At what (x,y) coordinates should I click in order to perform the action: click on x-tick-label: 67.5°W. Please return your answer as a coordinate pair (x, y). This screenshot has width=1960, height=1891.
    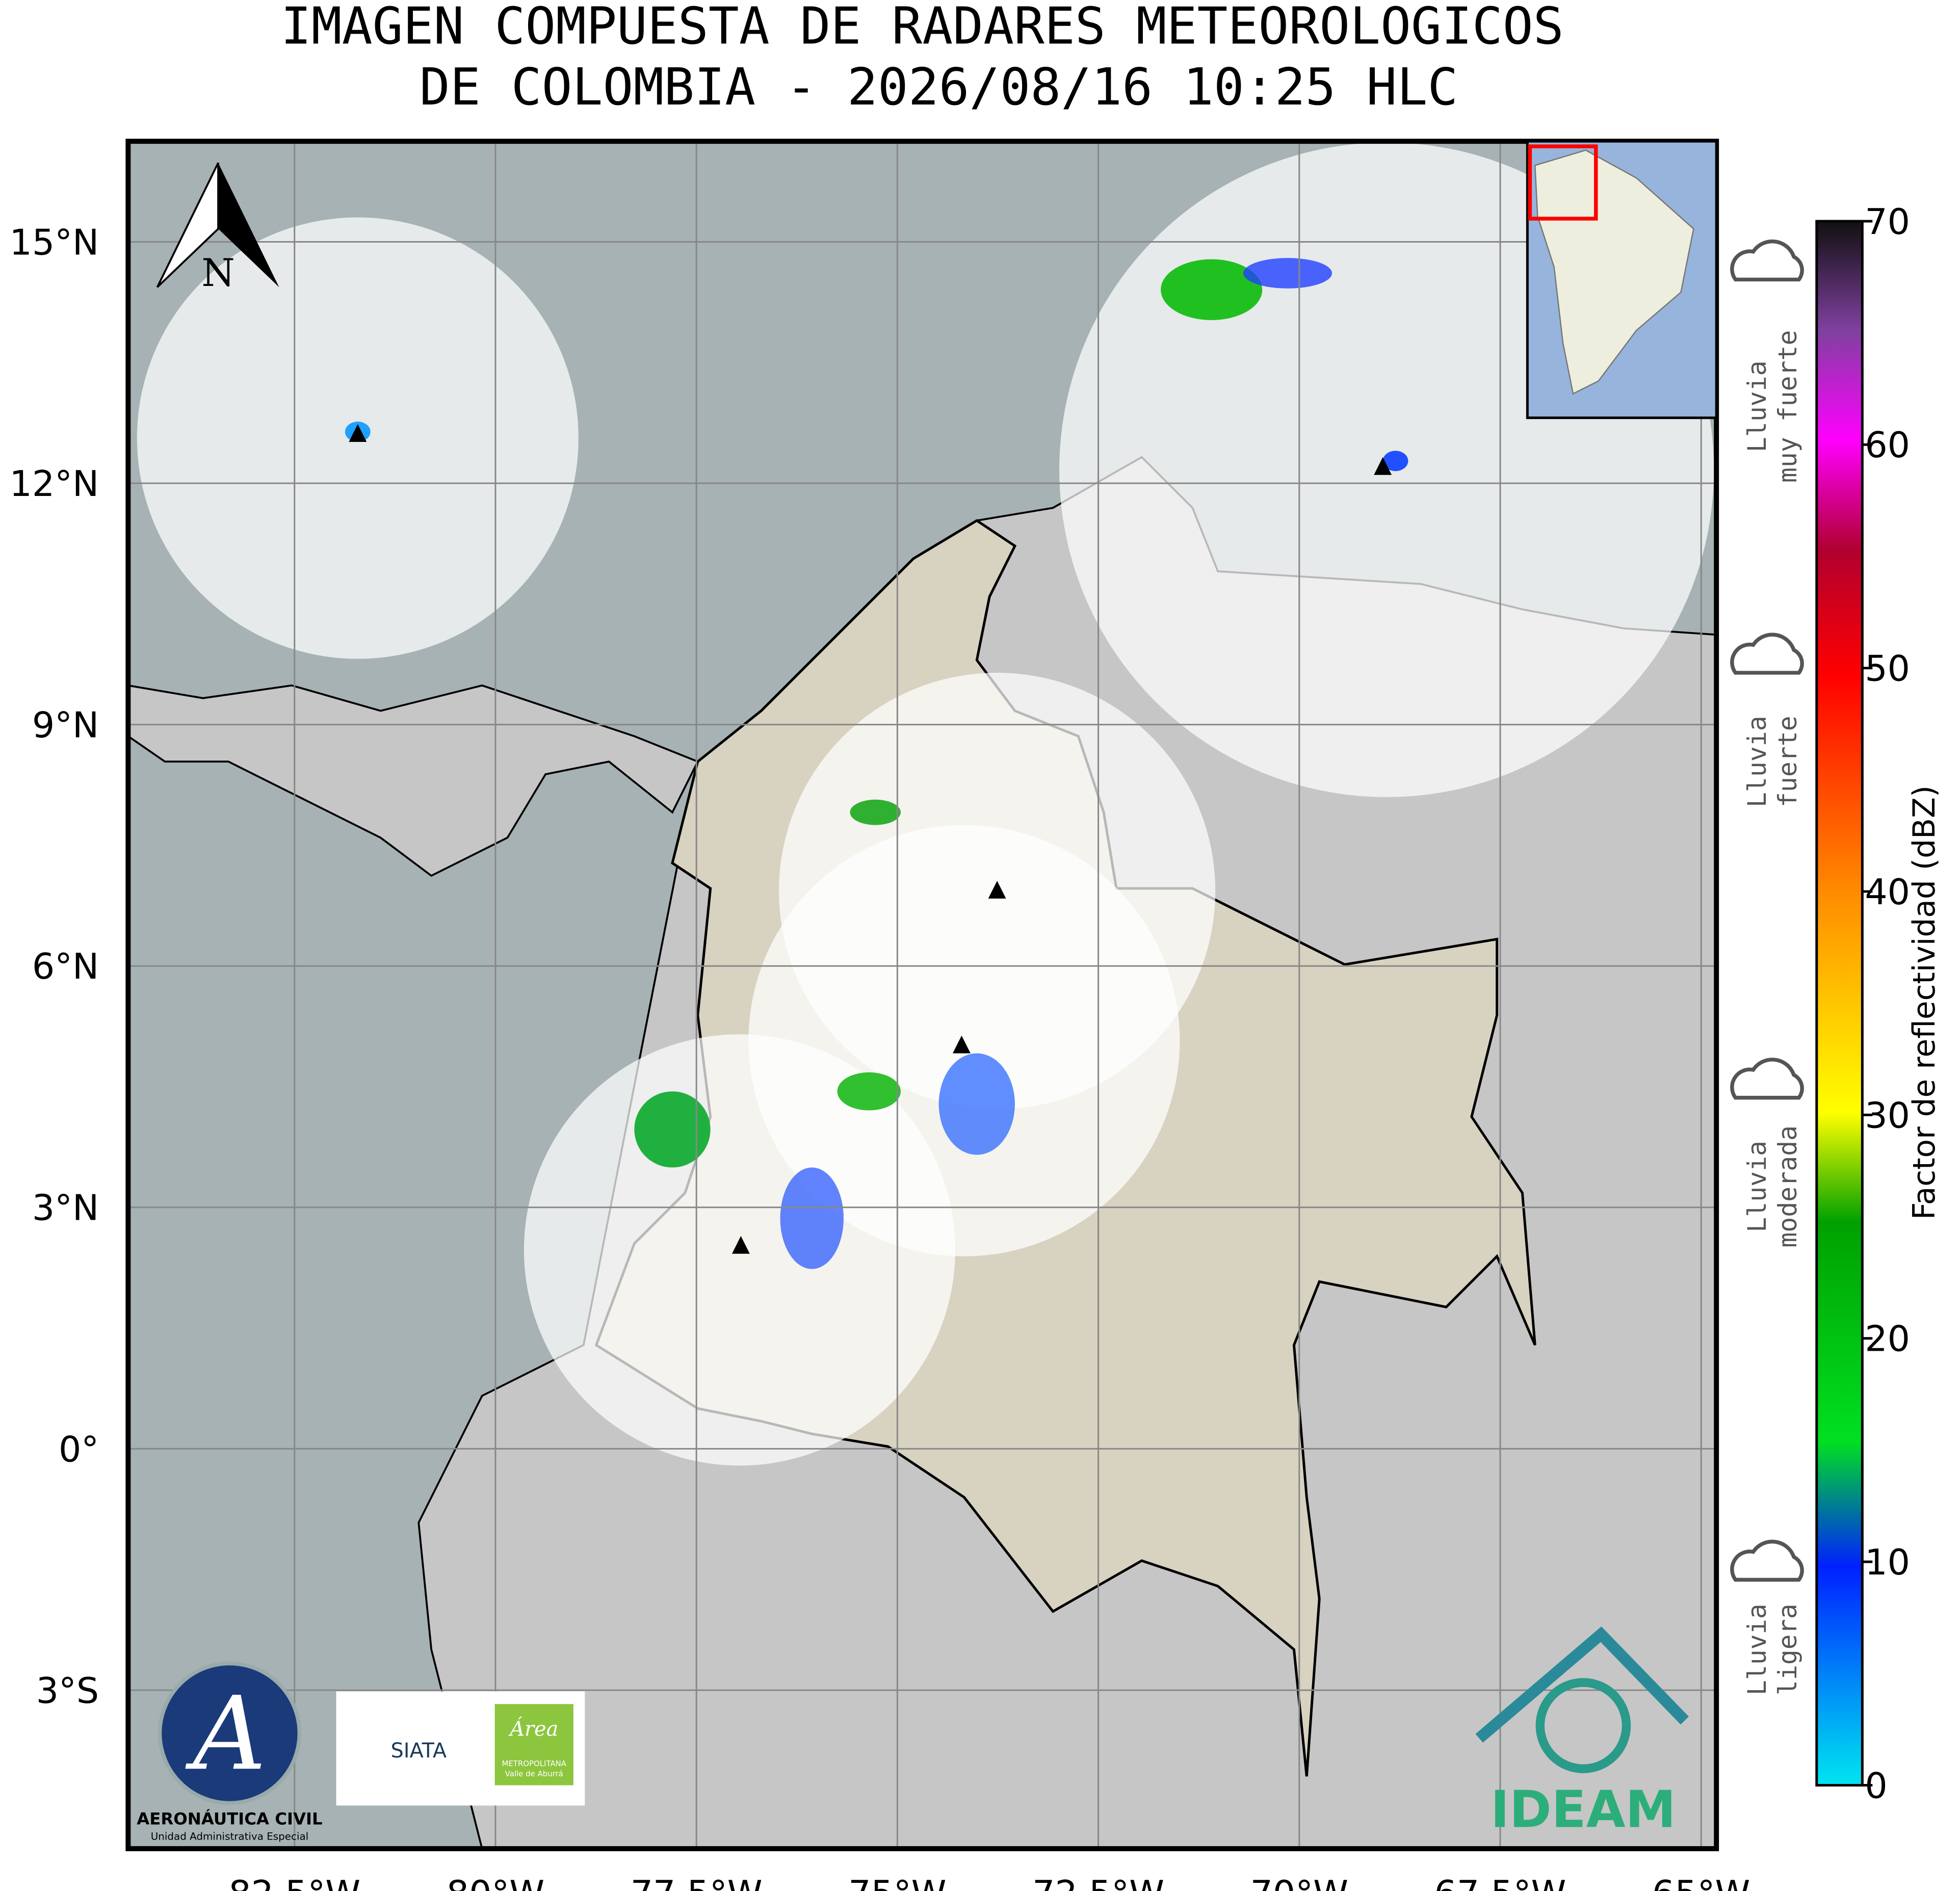
    Looking at the image, I should click on (1500, 1882).